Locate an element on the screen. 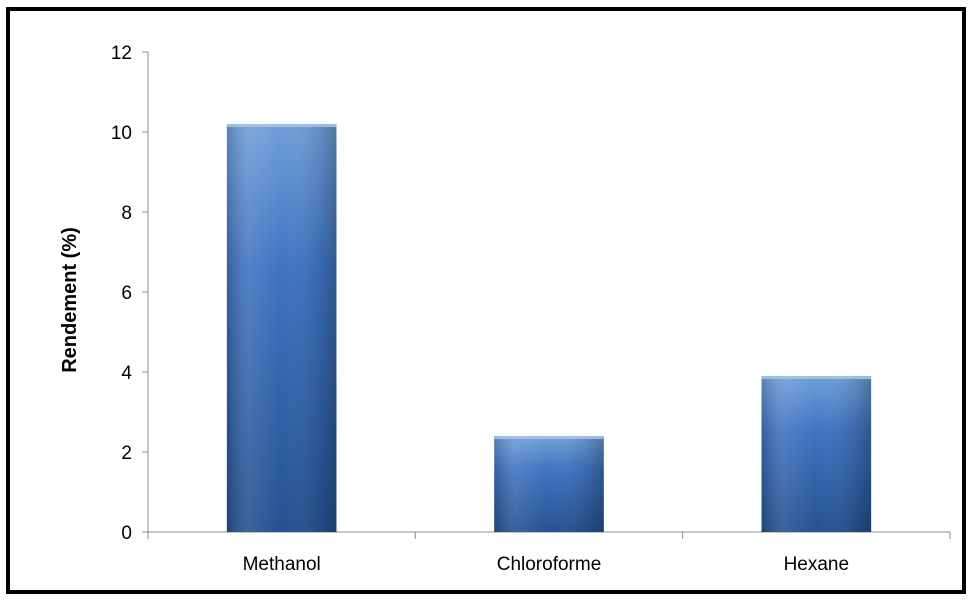  y-axis: 0 2 4 6 8 10 12 is located at coordinates (130, 293).